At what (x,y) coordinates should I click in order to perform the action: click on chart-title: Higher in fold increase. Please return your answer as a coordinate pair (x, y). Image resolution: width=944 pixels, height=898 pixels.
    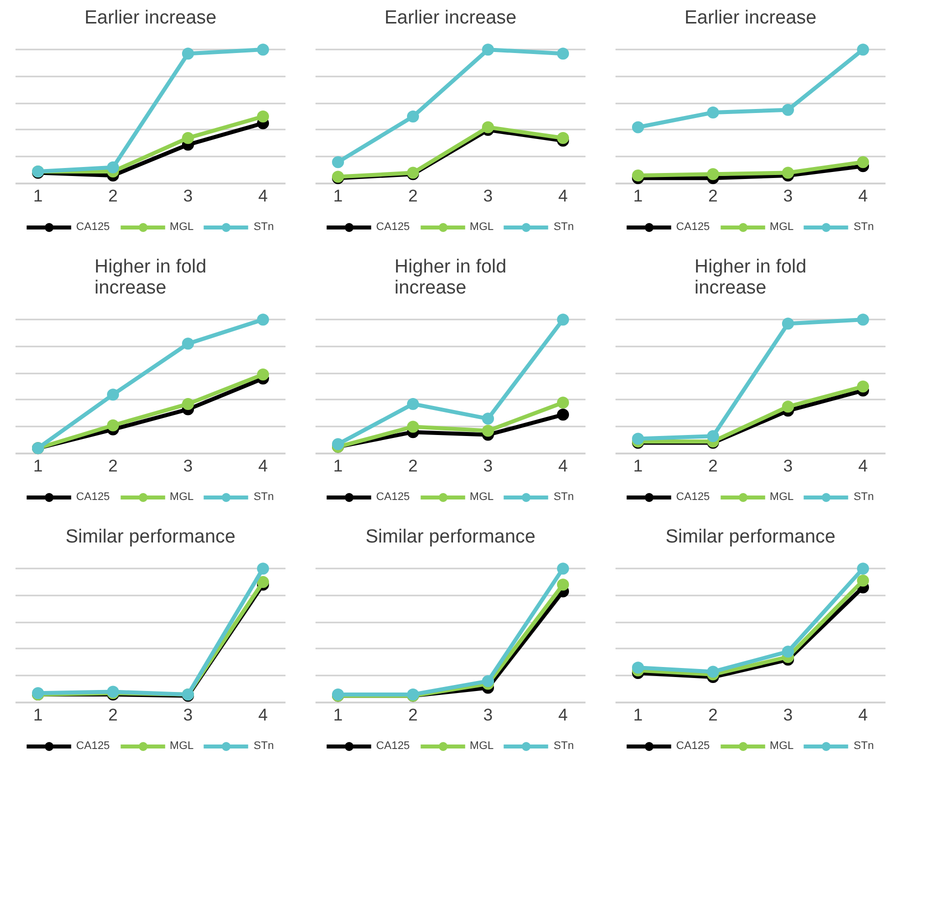
    Looking at the image, I should click on (750, 277).